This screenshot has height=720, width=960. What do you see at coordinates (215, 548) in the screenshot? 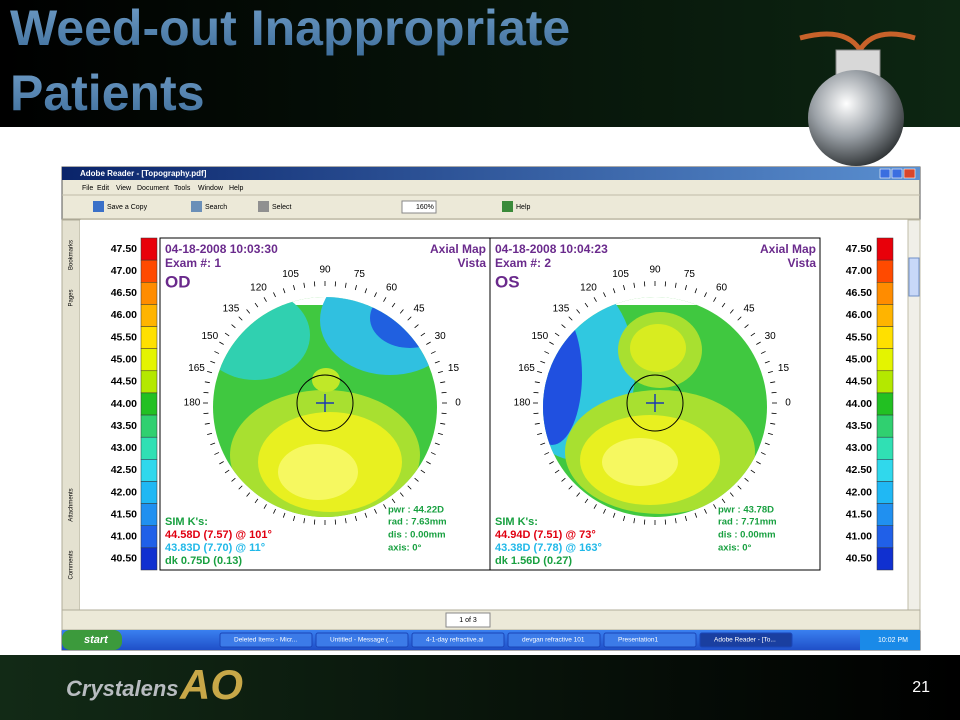
I see `sim-k2: 43.83D (7.70) @ 11°` at bounding box center [215, 548].